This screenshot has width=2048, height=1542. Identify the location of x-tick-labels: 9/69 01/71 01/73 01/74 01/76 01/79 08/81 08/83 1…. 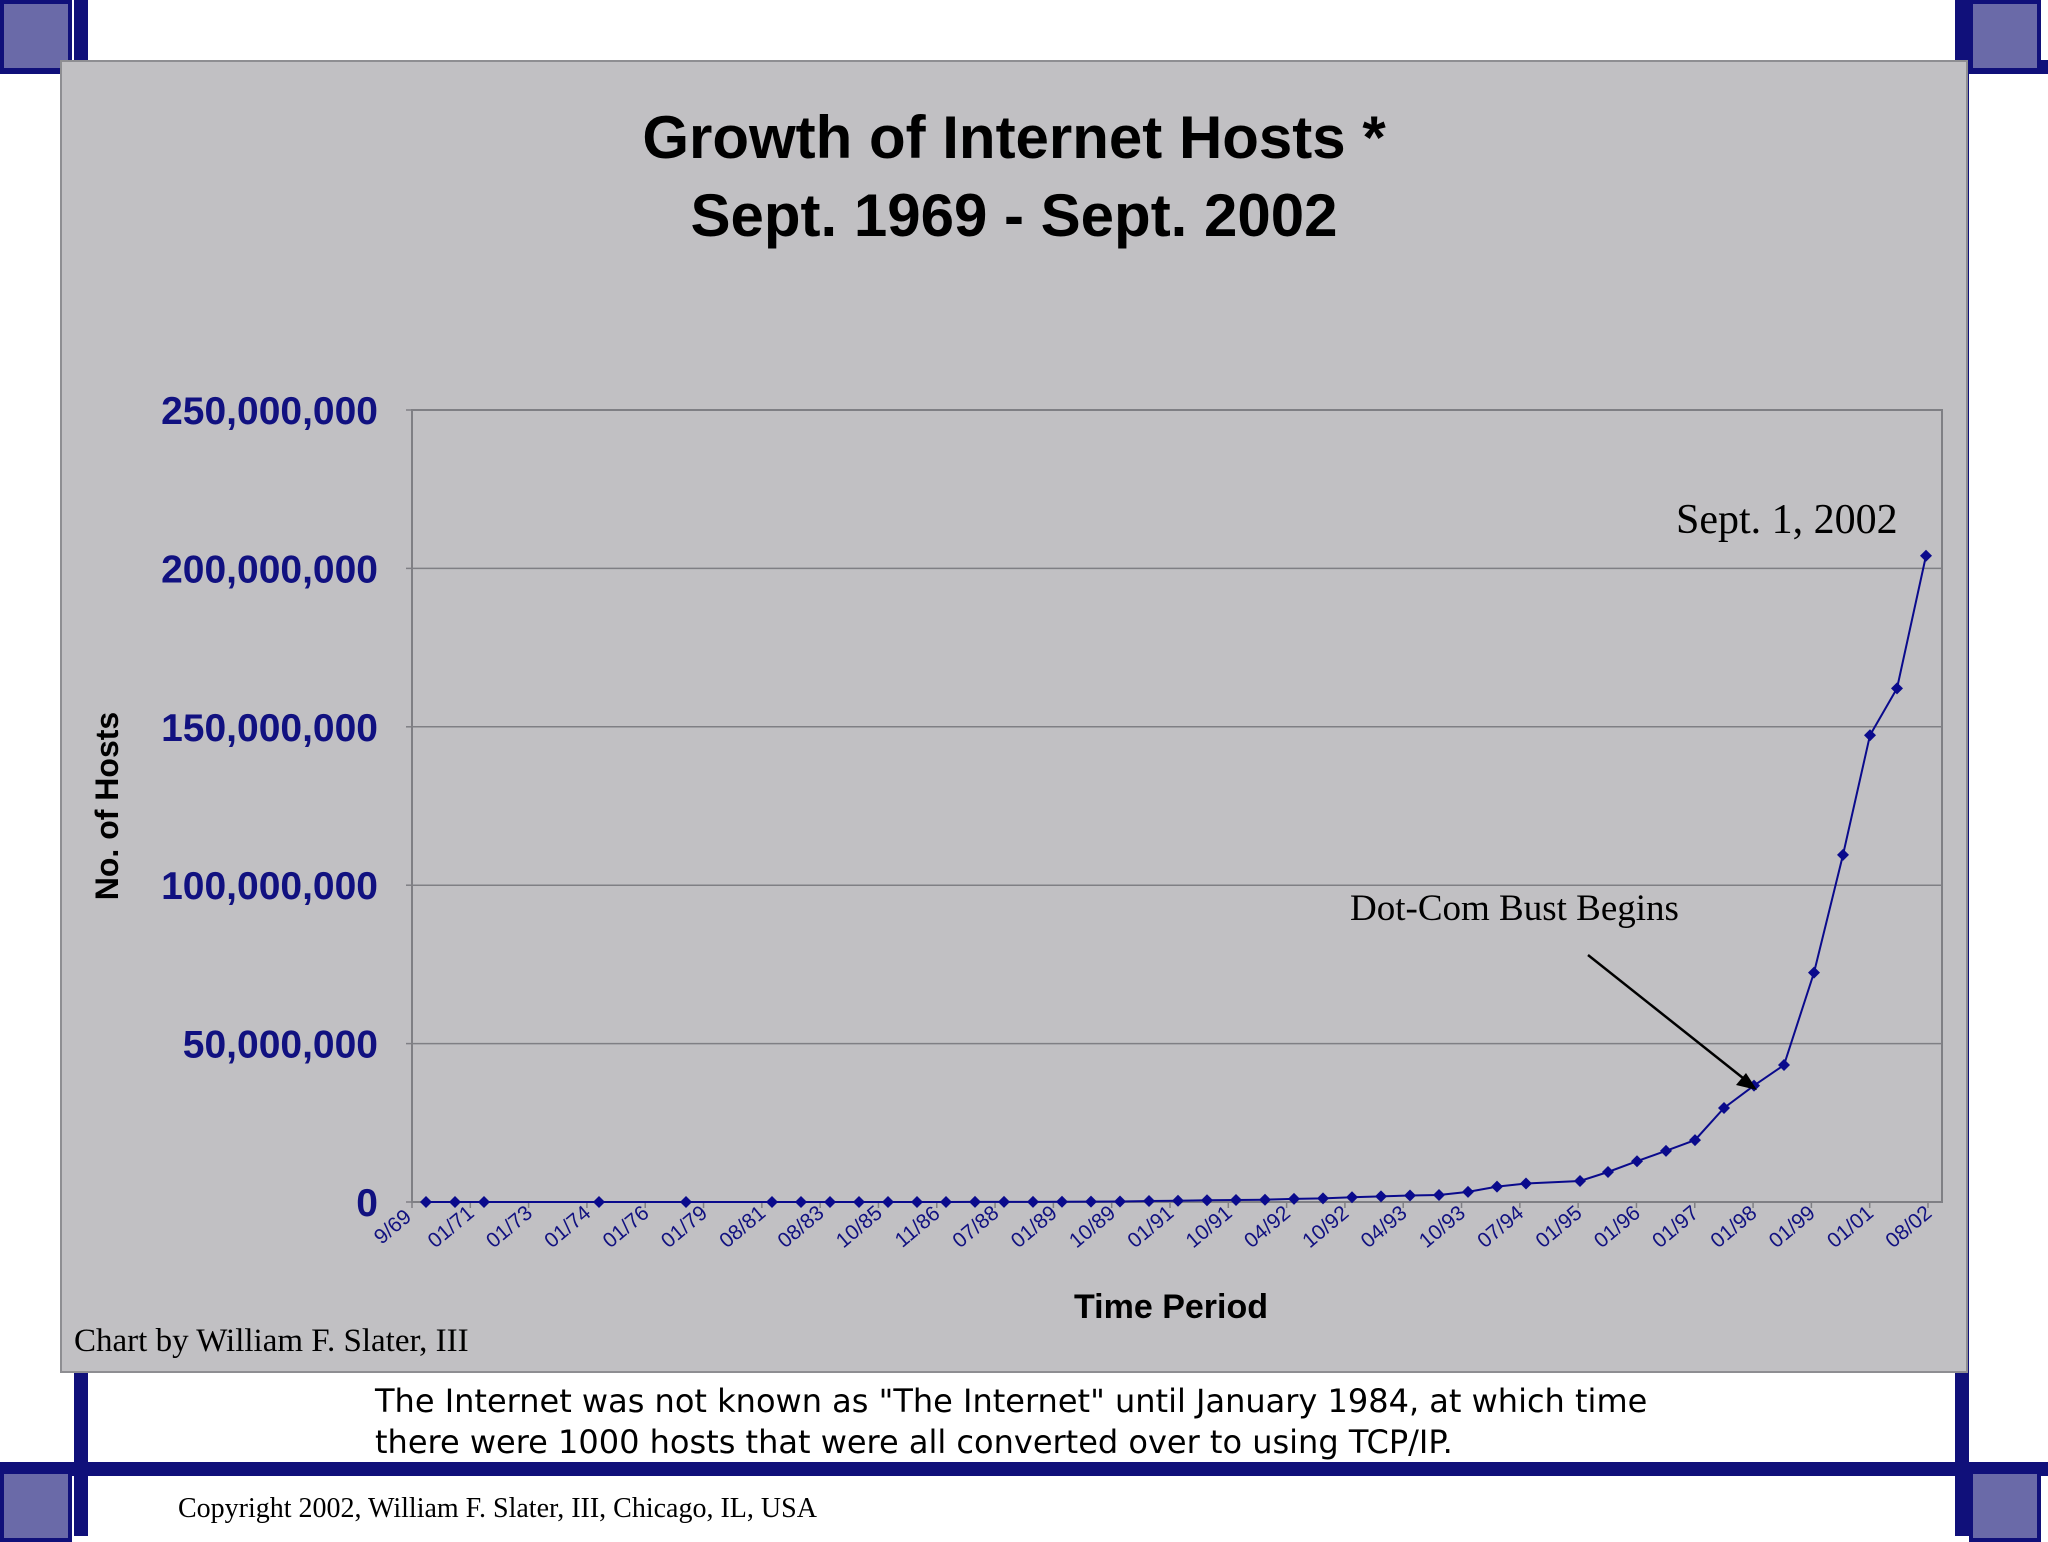
(1153, 1227).